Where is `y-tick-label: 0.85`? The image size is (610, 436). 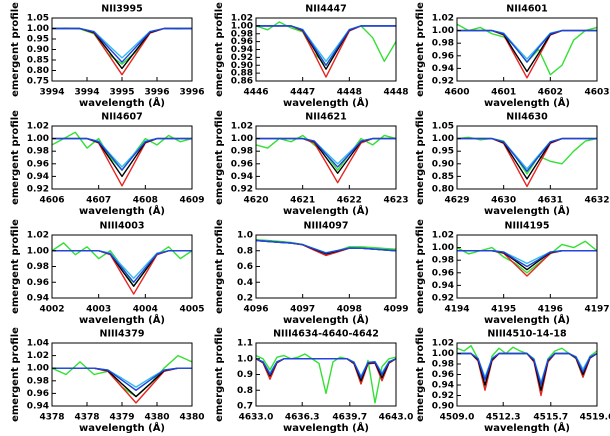
y-tick-label: 0.85 is located at coordinates (443, 177).